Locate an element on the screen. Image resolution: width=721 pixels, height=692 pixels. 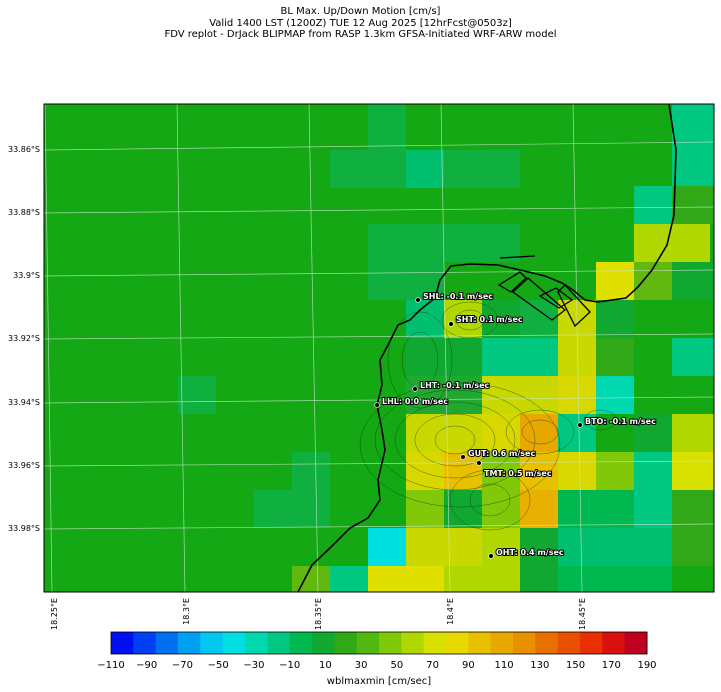
station-label: SHT: 0.1 m/sec is located at coordinates (489, 319).